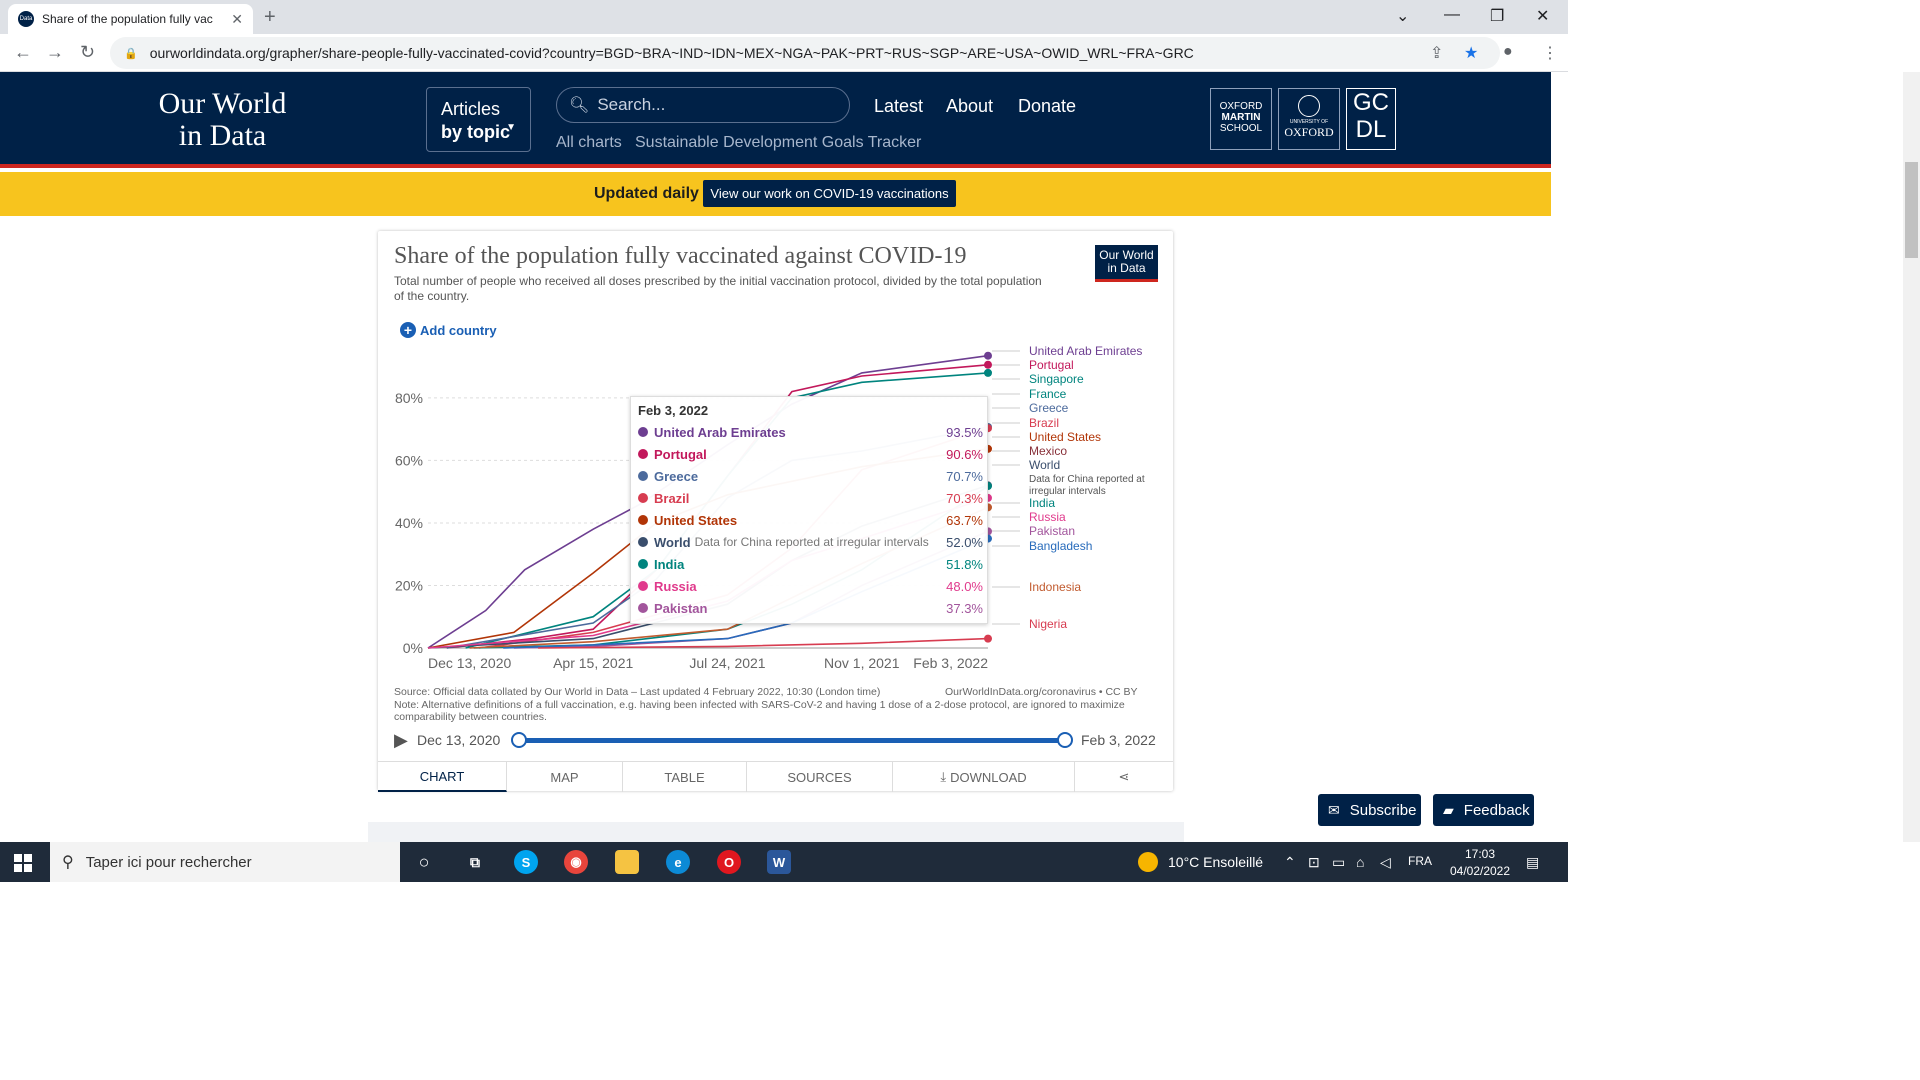 This screenshot has width=1920, height=1080. I want to click on tab-chart: CHART, so click(442, 777).